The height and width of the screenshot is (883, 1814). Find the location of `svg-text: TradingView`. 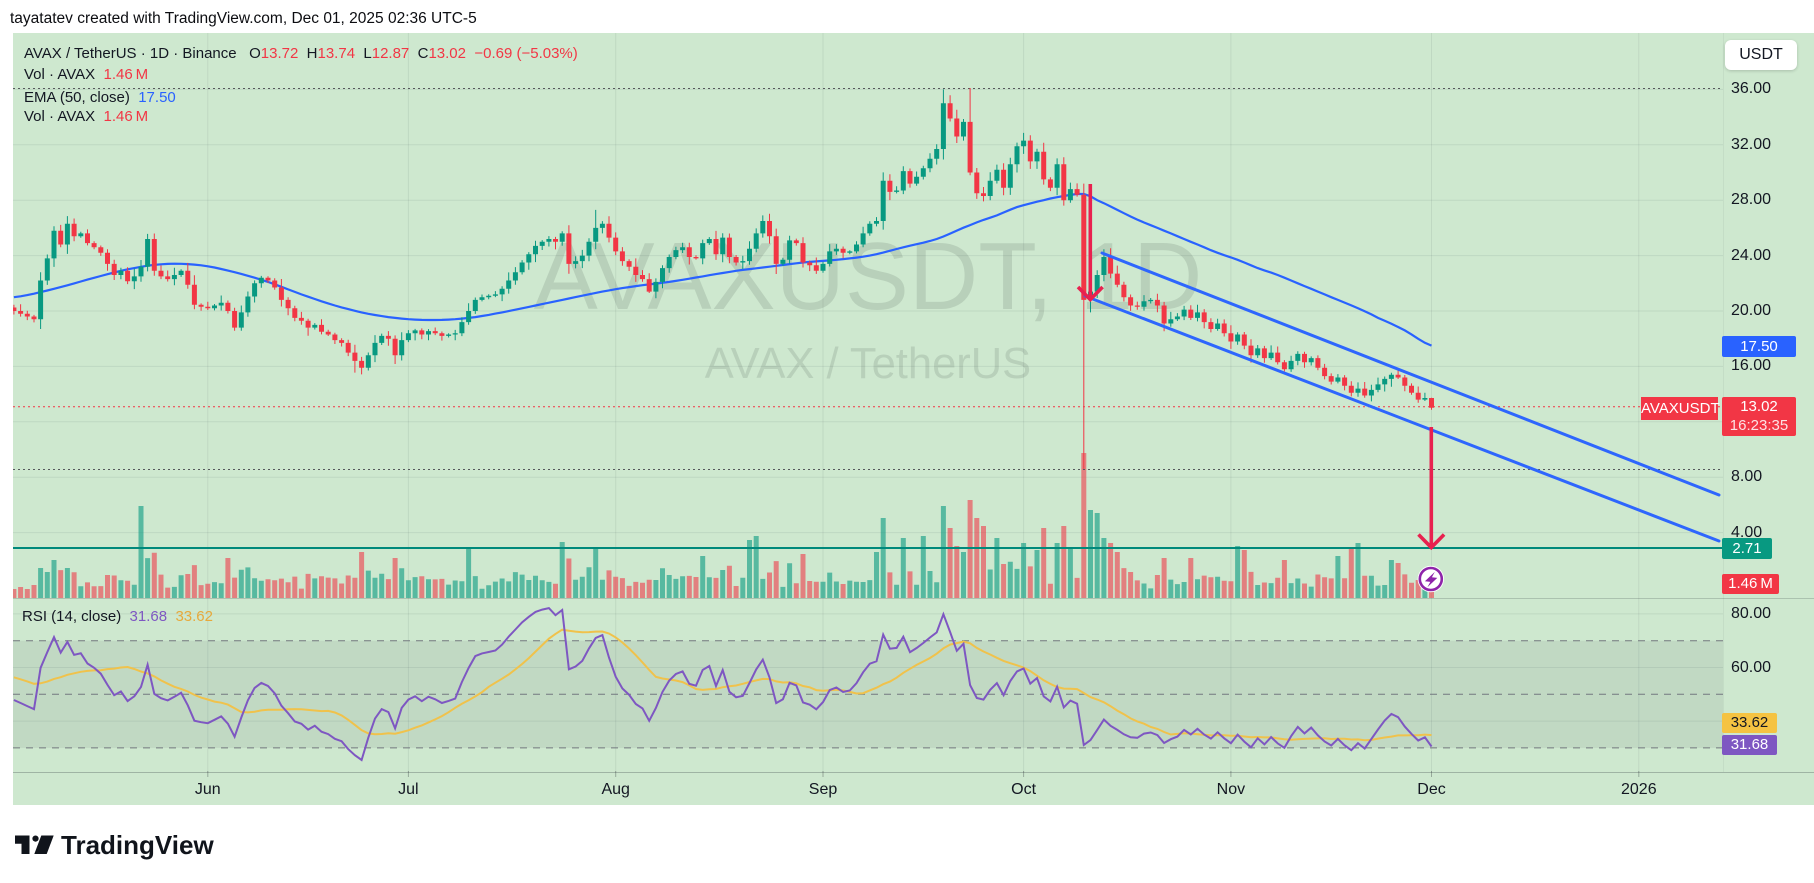

svg-text: TradingView is located at coordinates (137, 845).